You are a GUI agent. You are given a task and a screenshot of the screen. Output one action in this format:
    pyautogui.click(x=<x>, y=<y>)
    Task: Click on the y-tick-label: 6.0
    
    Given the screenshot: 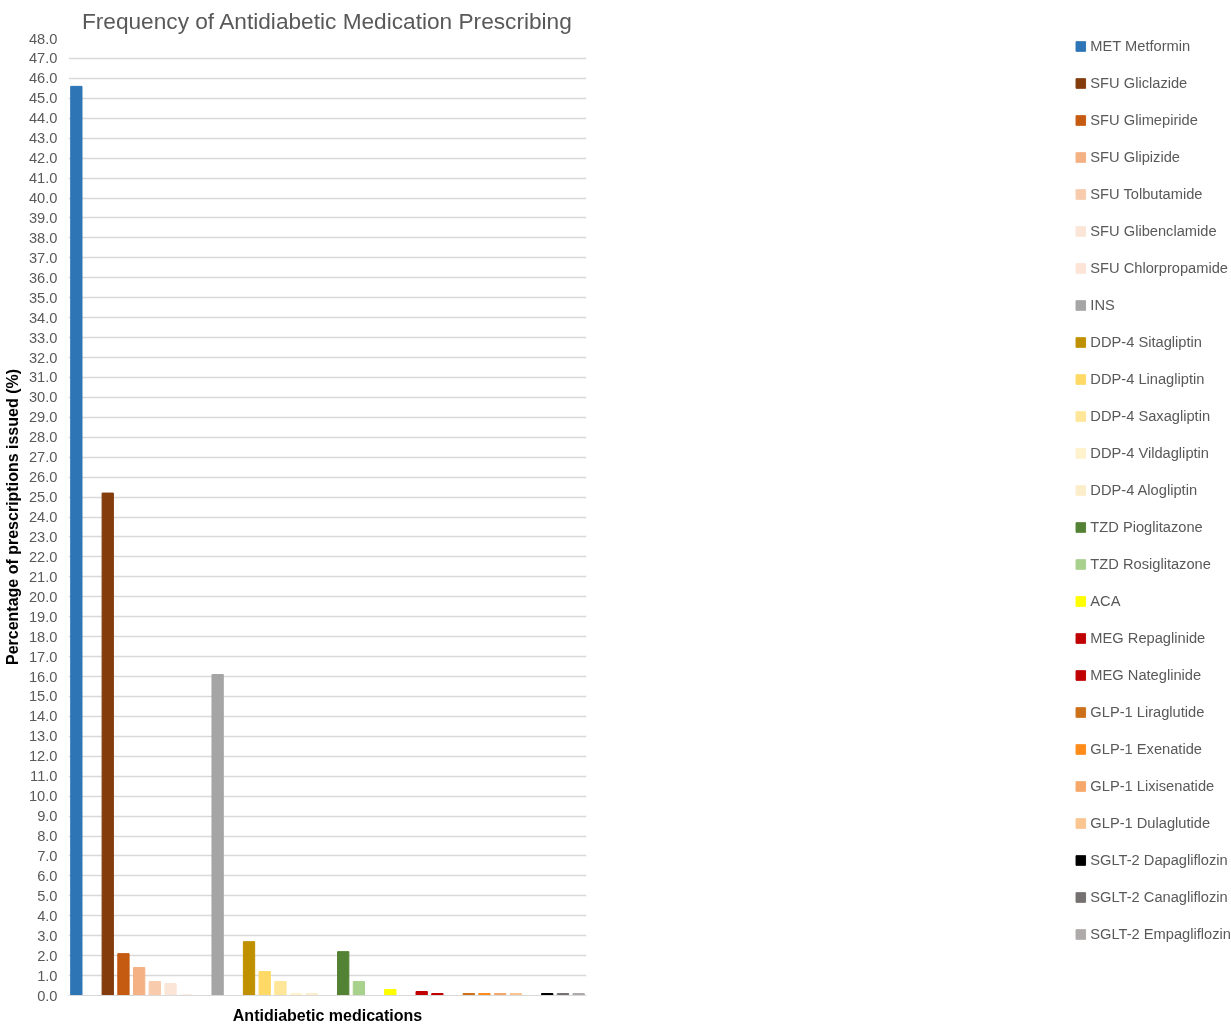 What is the action you would take?
    pyautogui.click(x=47, y=875)
    